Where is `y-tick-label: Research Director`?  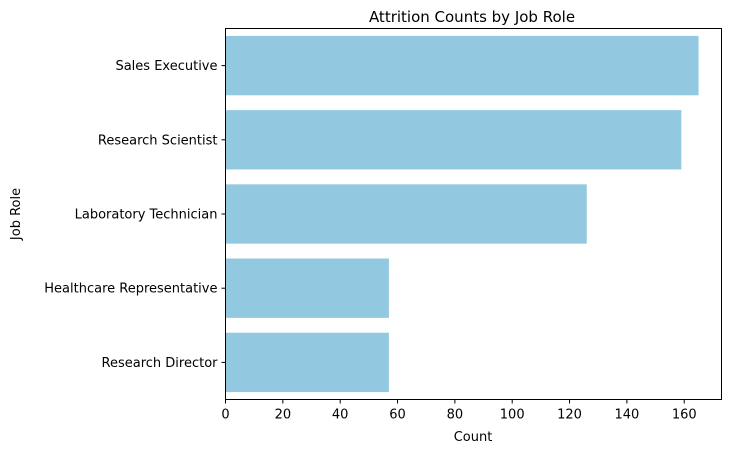
y-tick-label: Research Director is located at coordinates (160, 363).